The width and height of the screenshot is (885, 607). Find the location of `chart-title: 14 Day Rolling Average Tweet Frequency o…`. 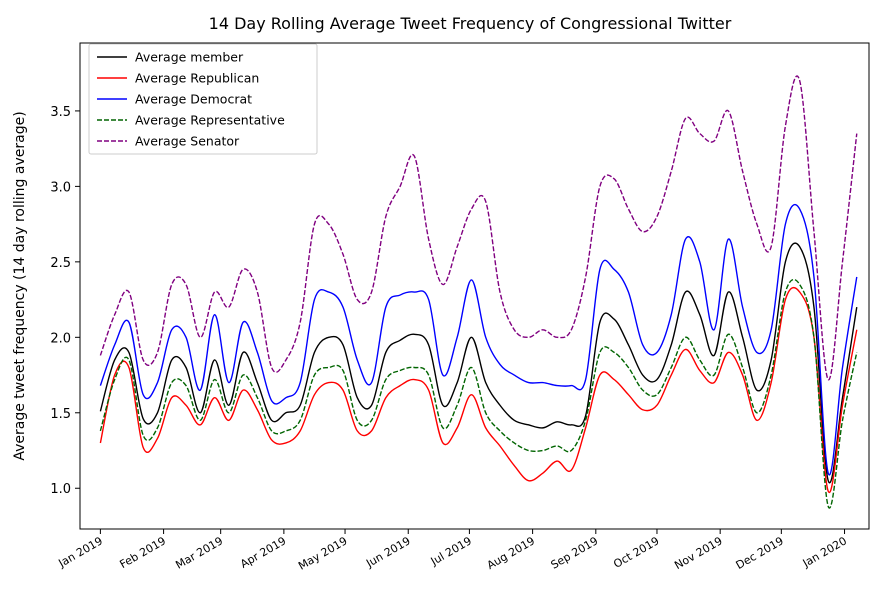

chart-title: 14 Day Rolling Average Tweet Frequency o… is located at coordinates (470, 23).